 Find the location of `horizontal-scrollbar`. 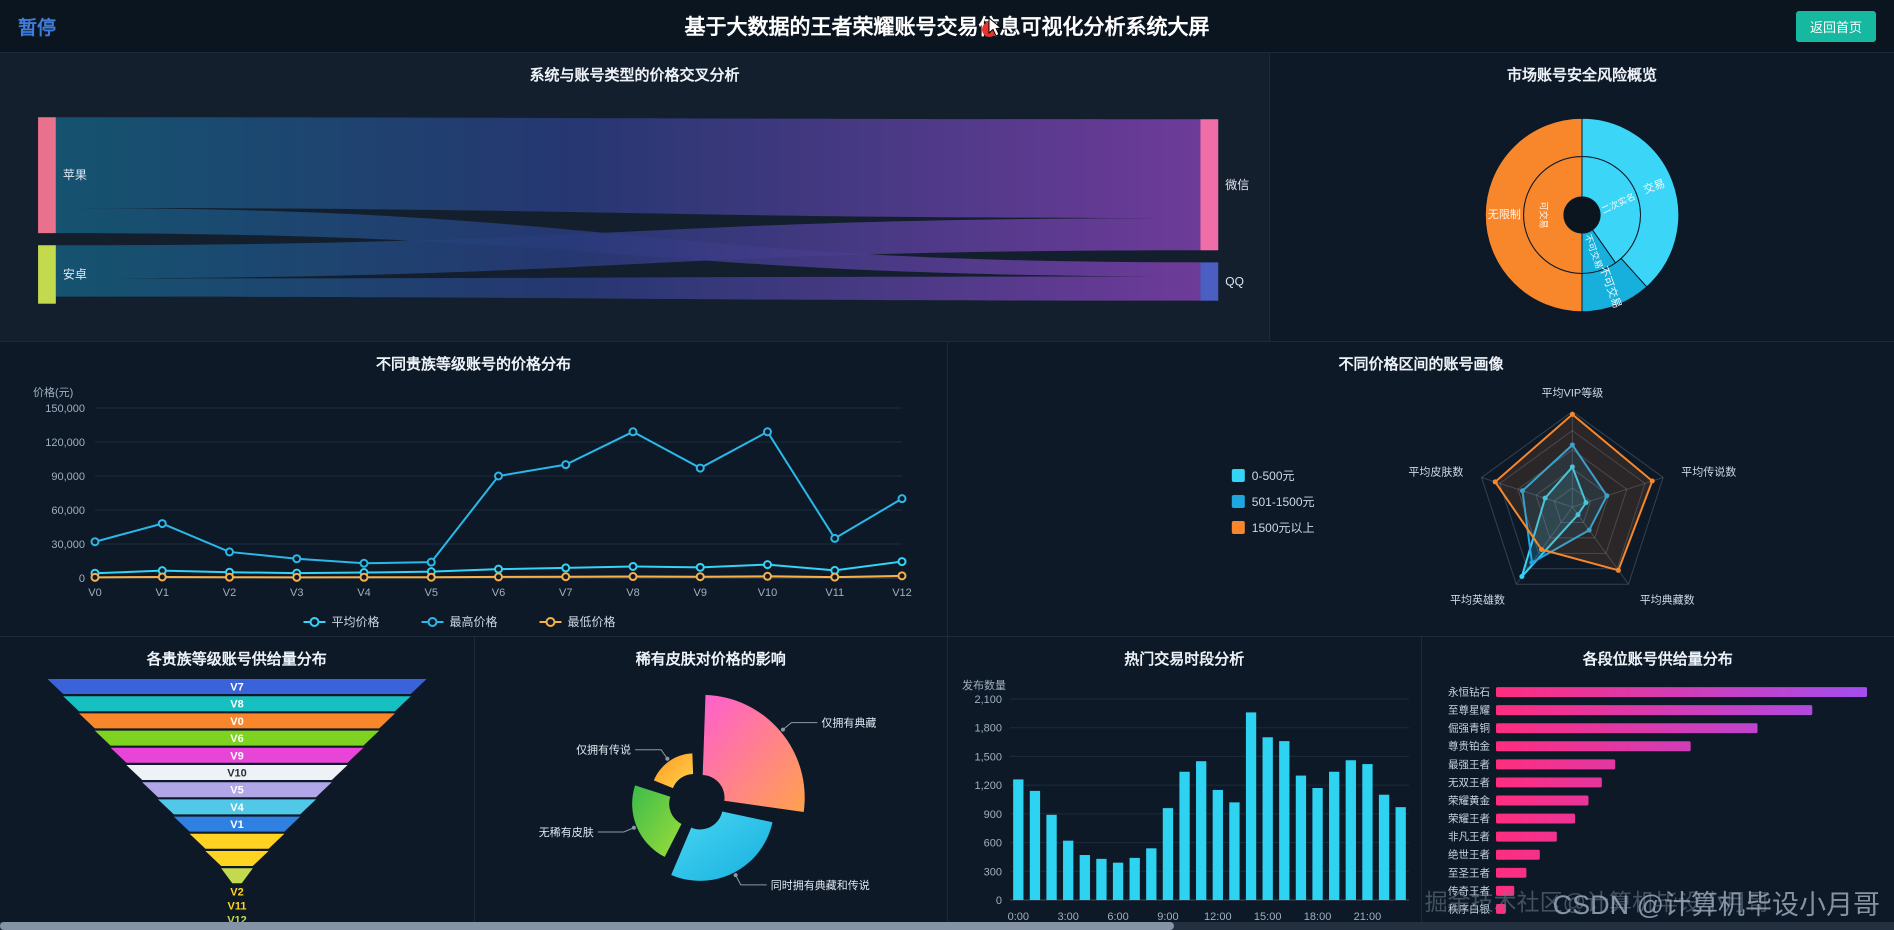

horizontal-scrollbar is located at coordinates (947, 926).